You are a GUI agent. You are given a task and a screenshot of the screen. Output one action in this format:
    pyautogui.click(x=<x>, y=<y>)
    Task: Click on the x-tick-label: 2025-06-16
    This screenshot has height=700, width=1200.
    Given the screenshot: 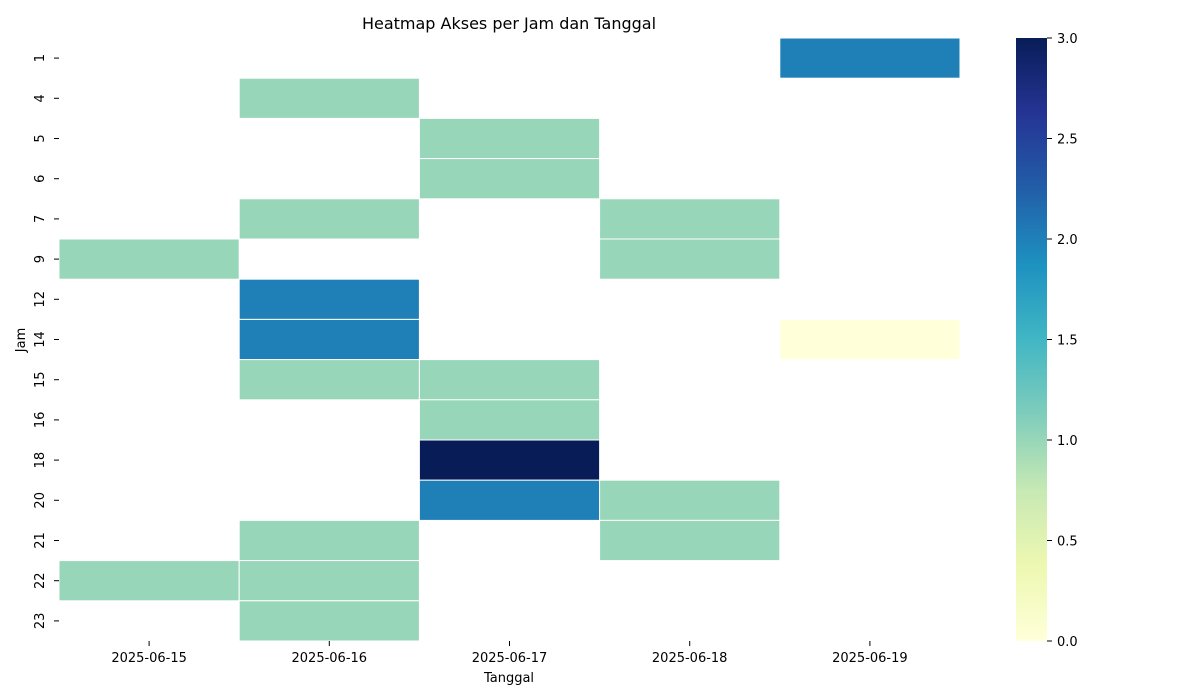 What is the action you would take?
    pyautogui.click(x=330, y=658)
    